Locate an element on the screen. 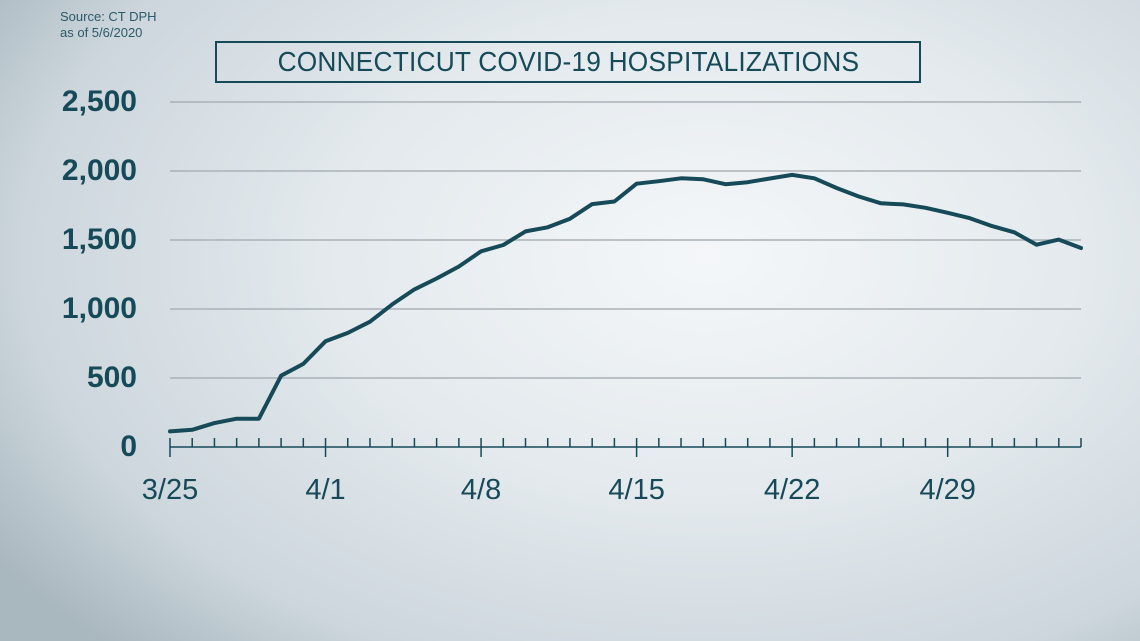  x-tick-label: 3/25 is located at coordinates (170, 490).